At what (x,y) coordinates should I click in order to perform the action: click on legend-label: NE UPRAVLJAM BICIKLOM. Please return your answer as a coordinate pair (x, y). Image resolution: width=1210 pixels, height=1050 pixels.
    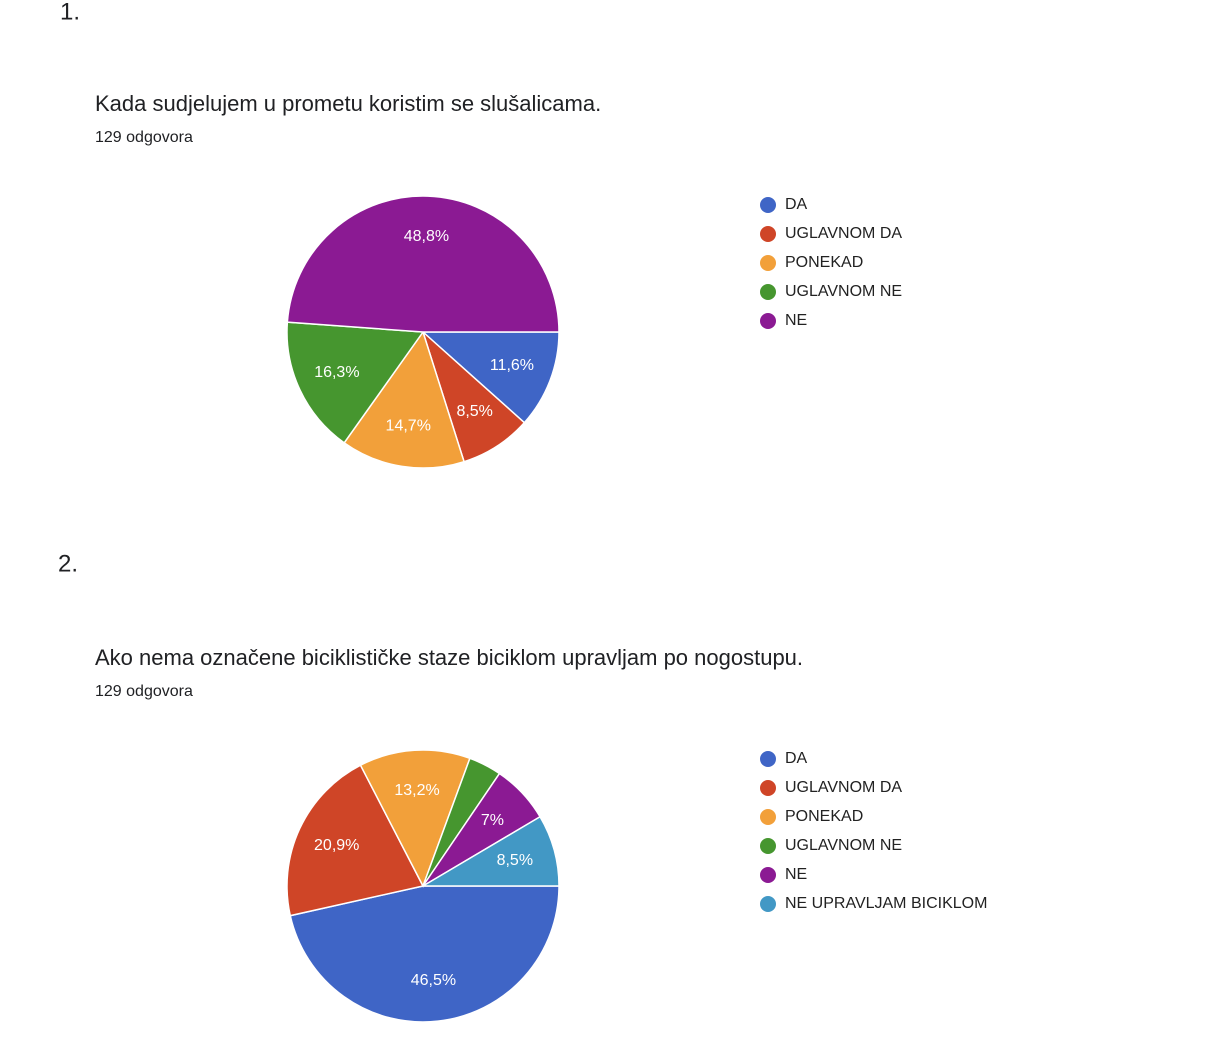
    Looking at the image, I should click on (886, 903).